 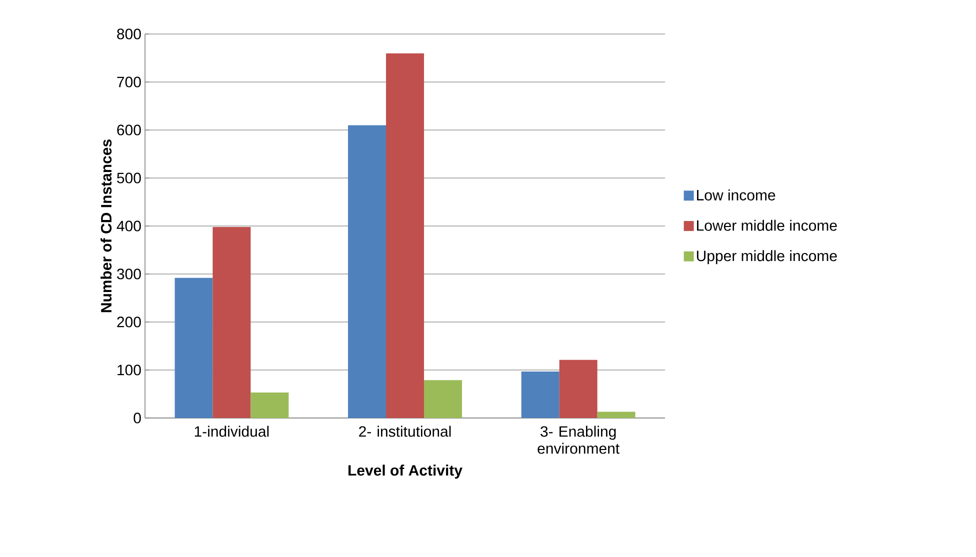 I want to click on y-tick-label: 700, so click(x=129, y=82).